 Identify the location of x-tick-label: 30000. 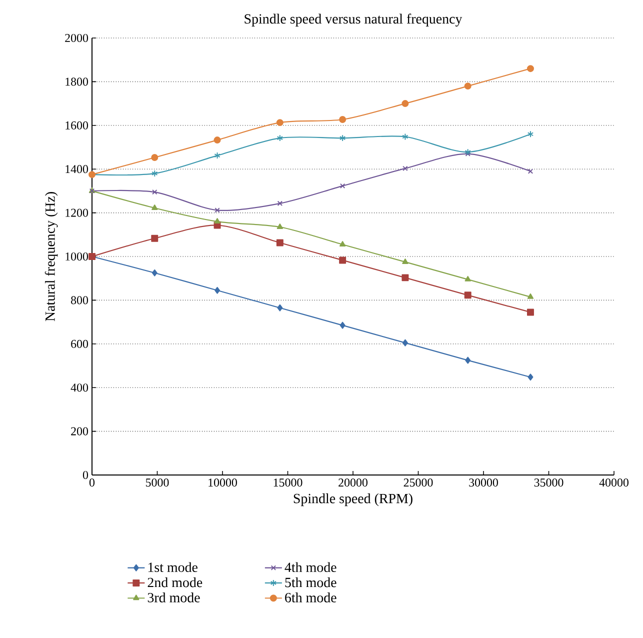
(483, 482).